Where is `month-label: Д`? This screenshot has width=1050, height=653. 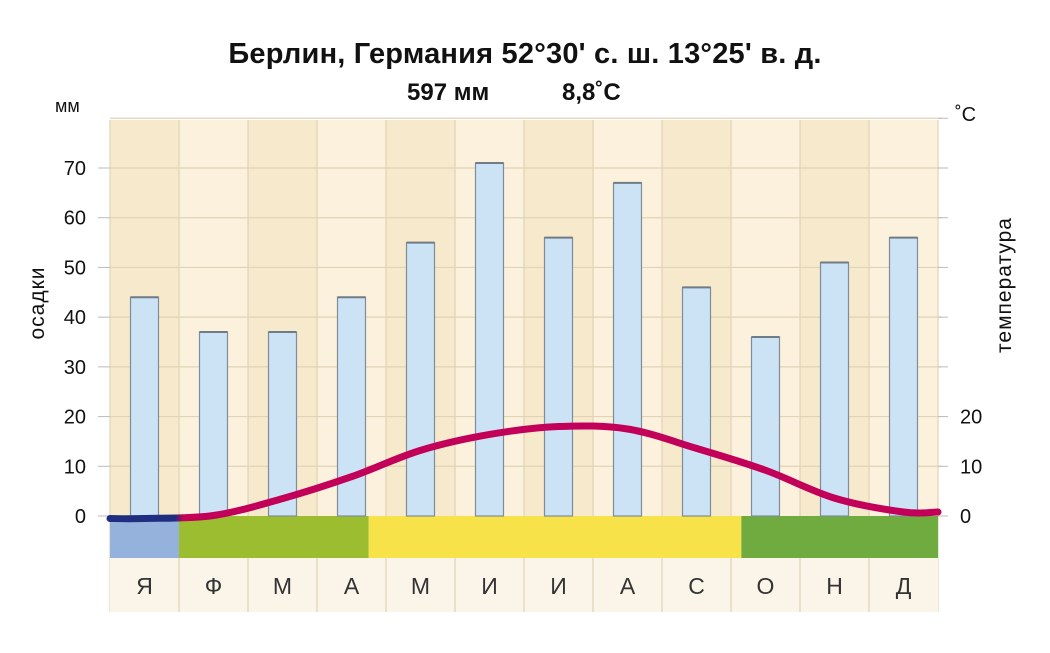
month-label: Д is located at coordinates (904, 586).